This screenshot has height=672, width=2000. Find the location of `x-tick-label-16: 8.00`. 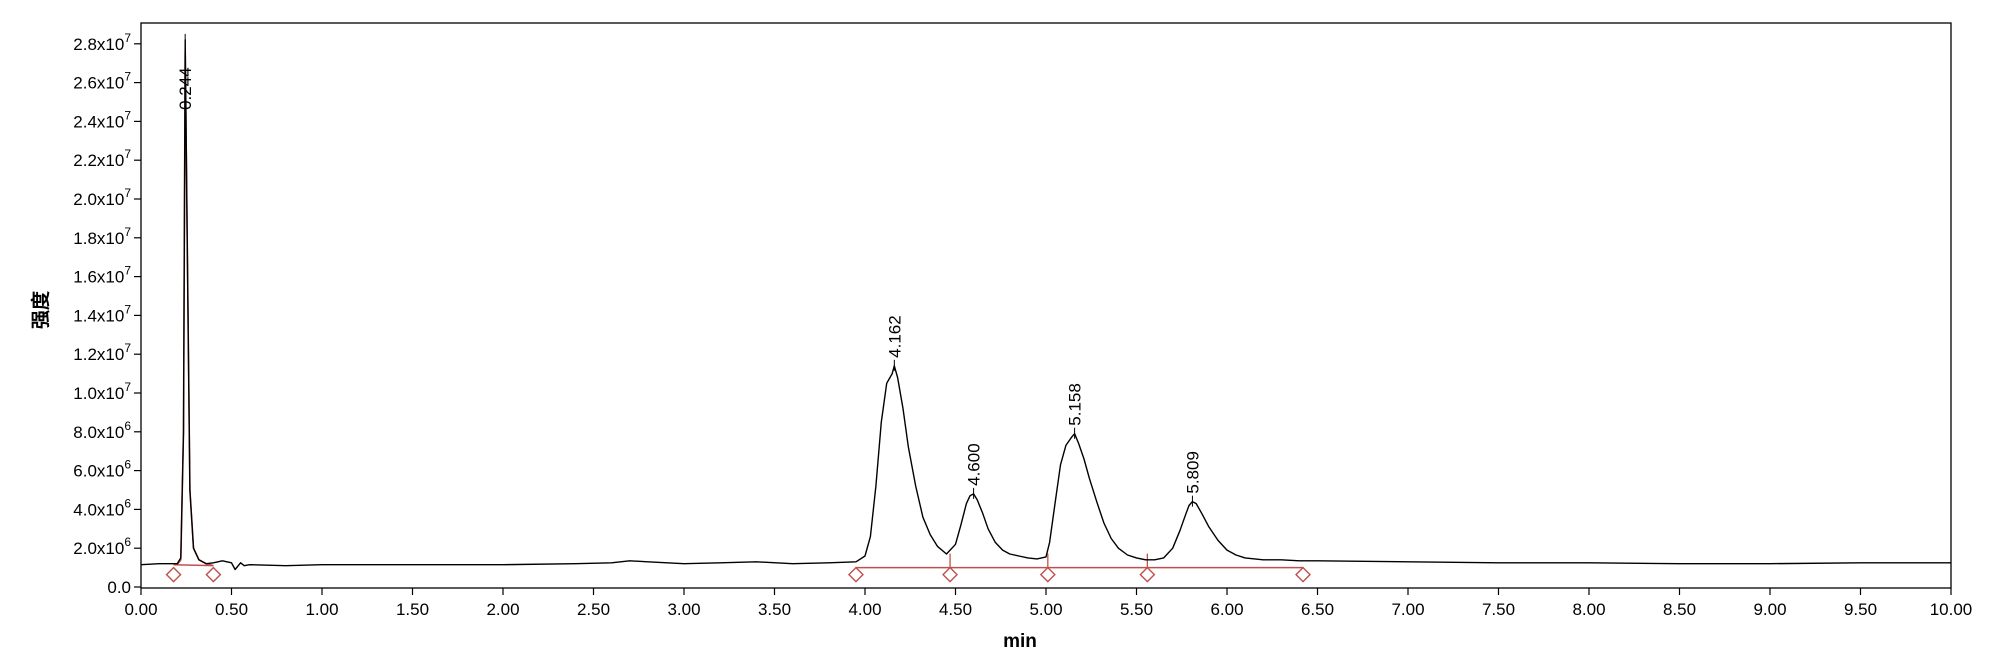

x-tick-label-16: 8.00 is located at coordinates (1588, 609).